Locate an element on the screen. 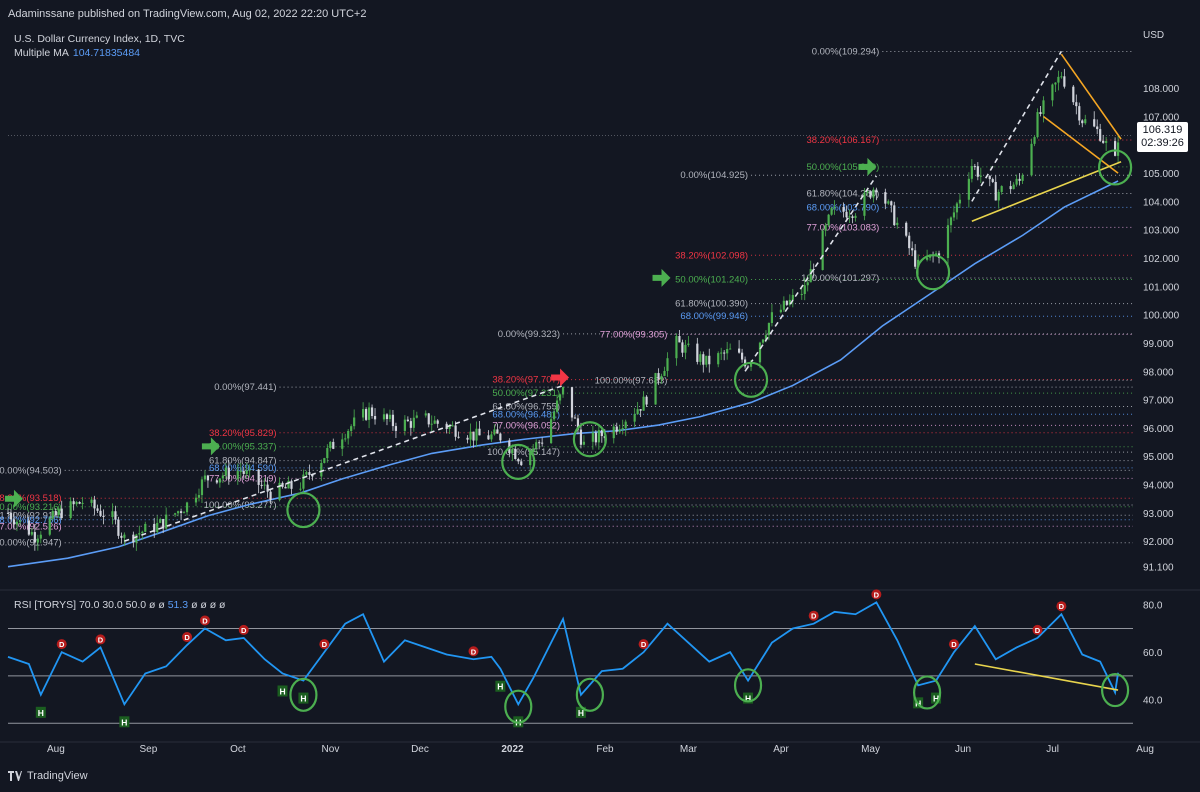 The image size is (1200, 792). time-axis-label: Jun is located at coordinates (963, 749).